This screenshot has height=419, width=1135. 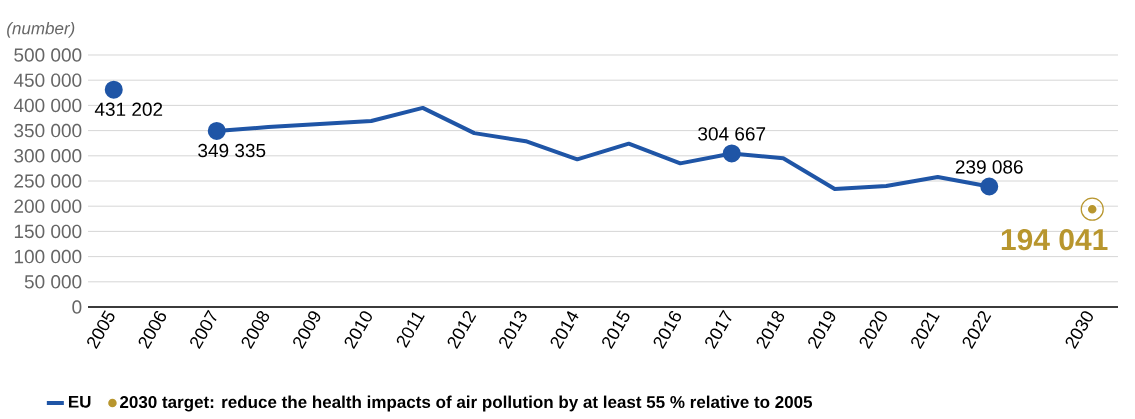 What do you see at coordinates (41, 29) in the screenshot?
I see `y-axis-title: (number)` at bounding box center [41, 29].